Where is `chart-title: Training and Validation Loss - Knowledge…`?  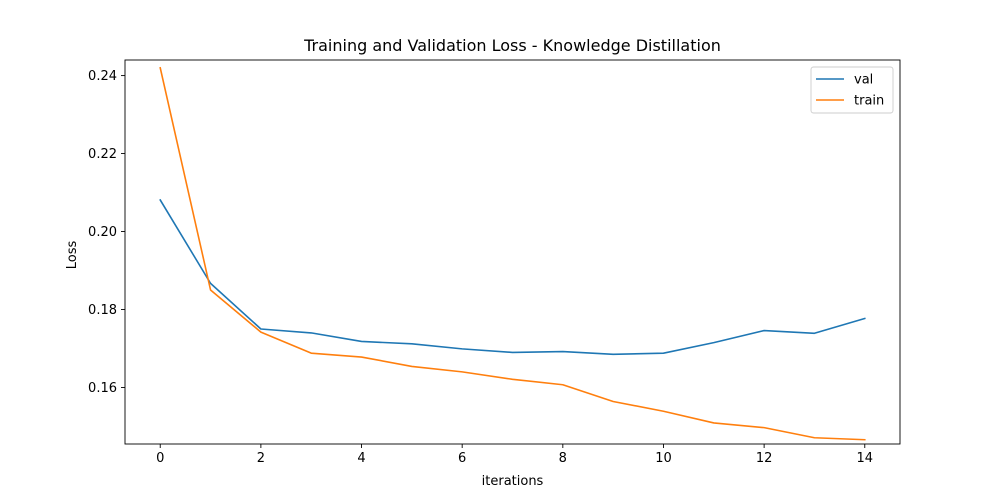 chart-title: Training and Validation Loss - Knowledge… is located at coordinates (512, 45).